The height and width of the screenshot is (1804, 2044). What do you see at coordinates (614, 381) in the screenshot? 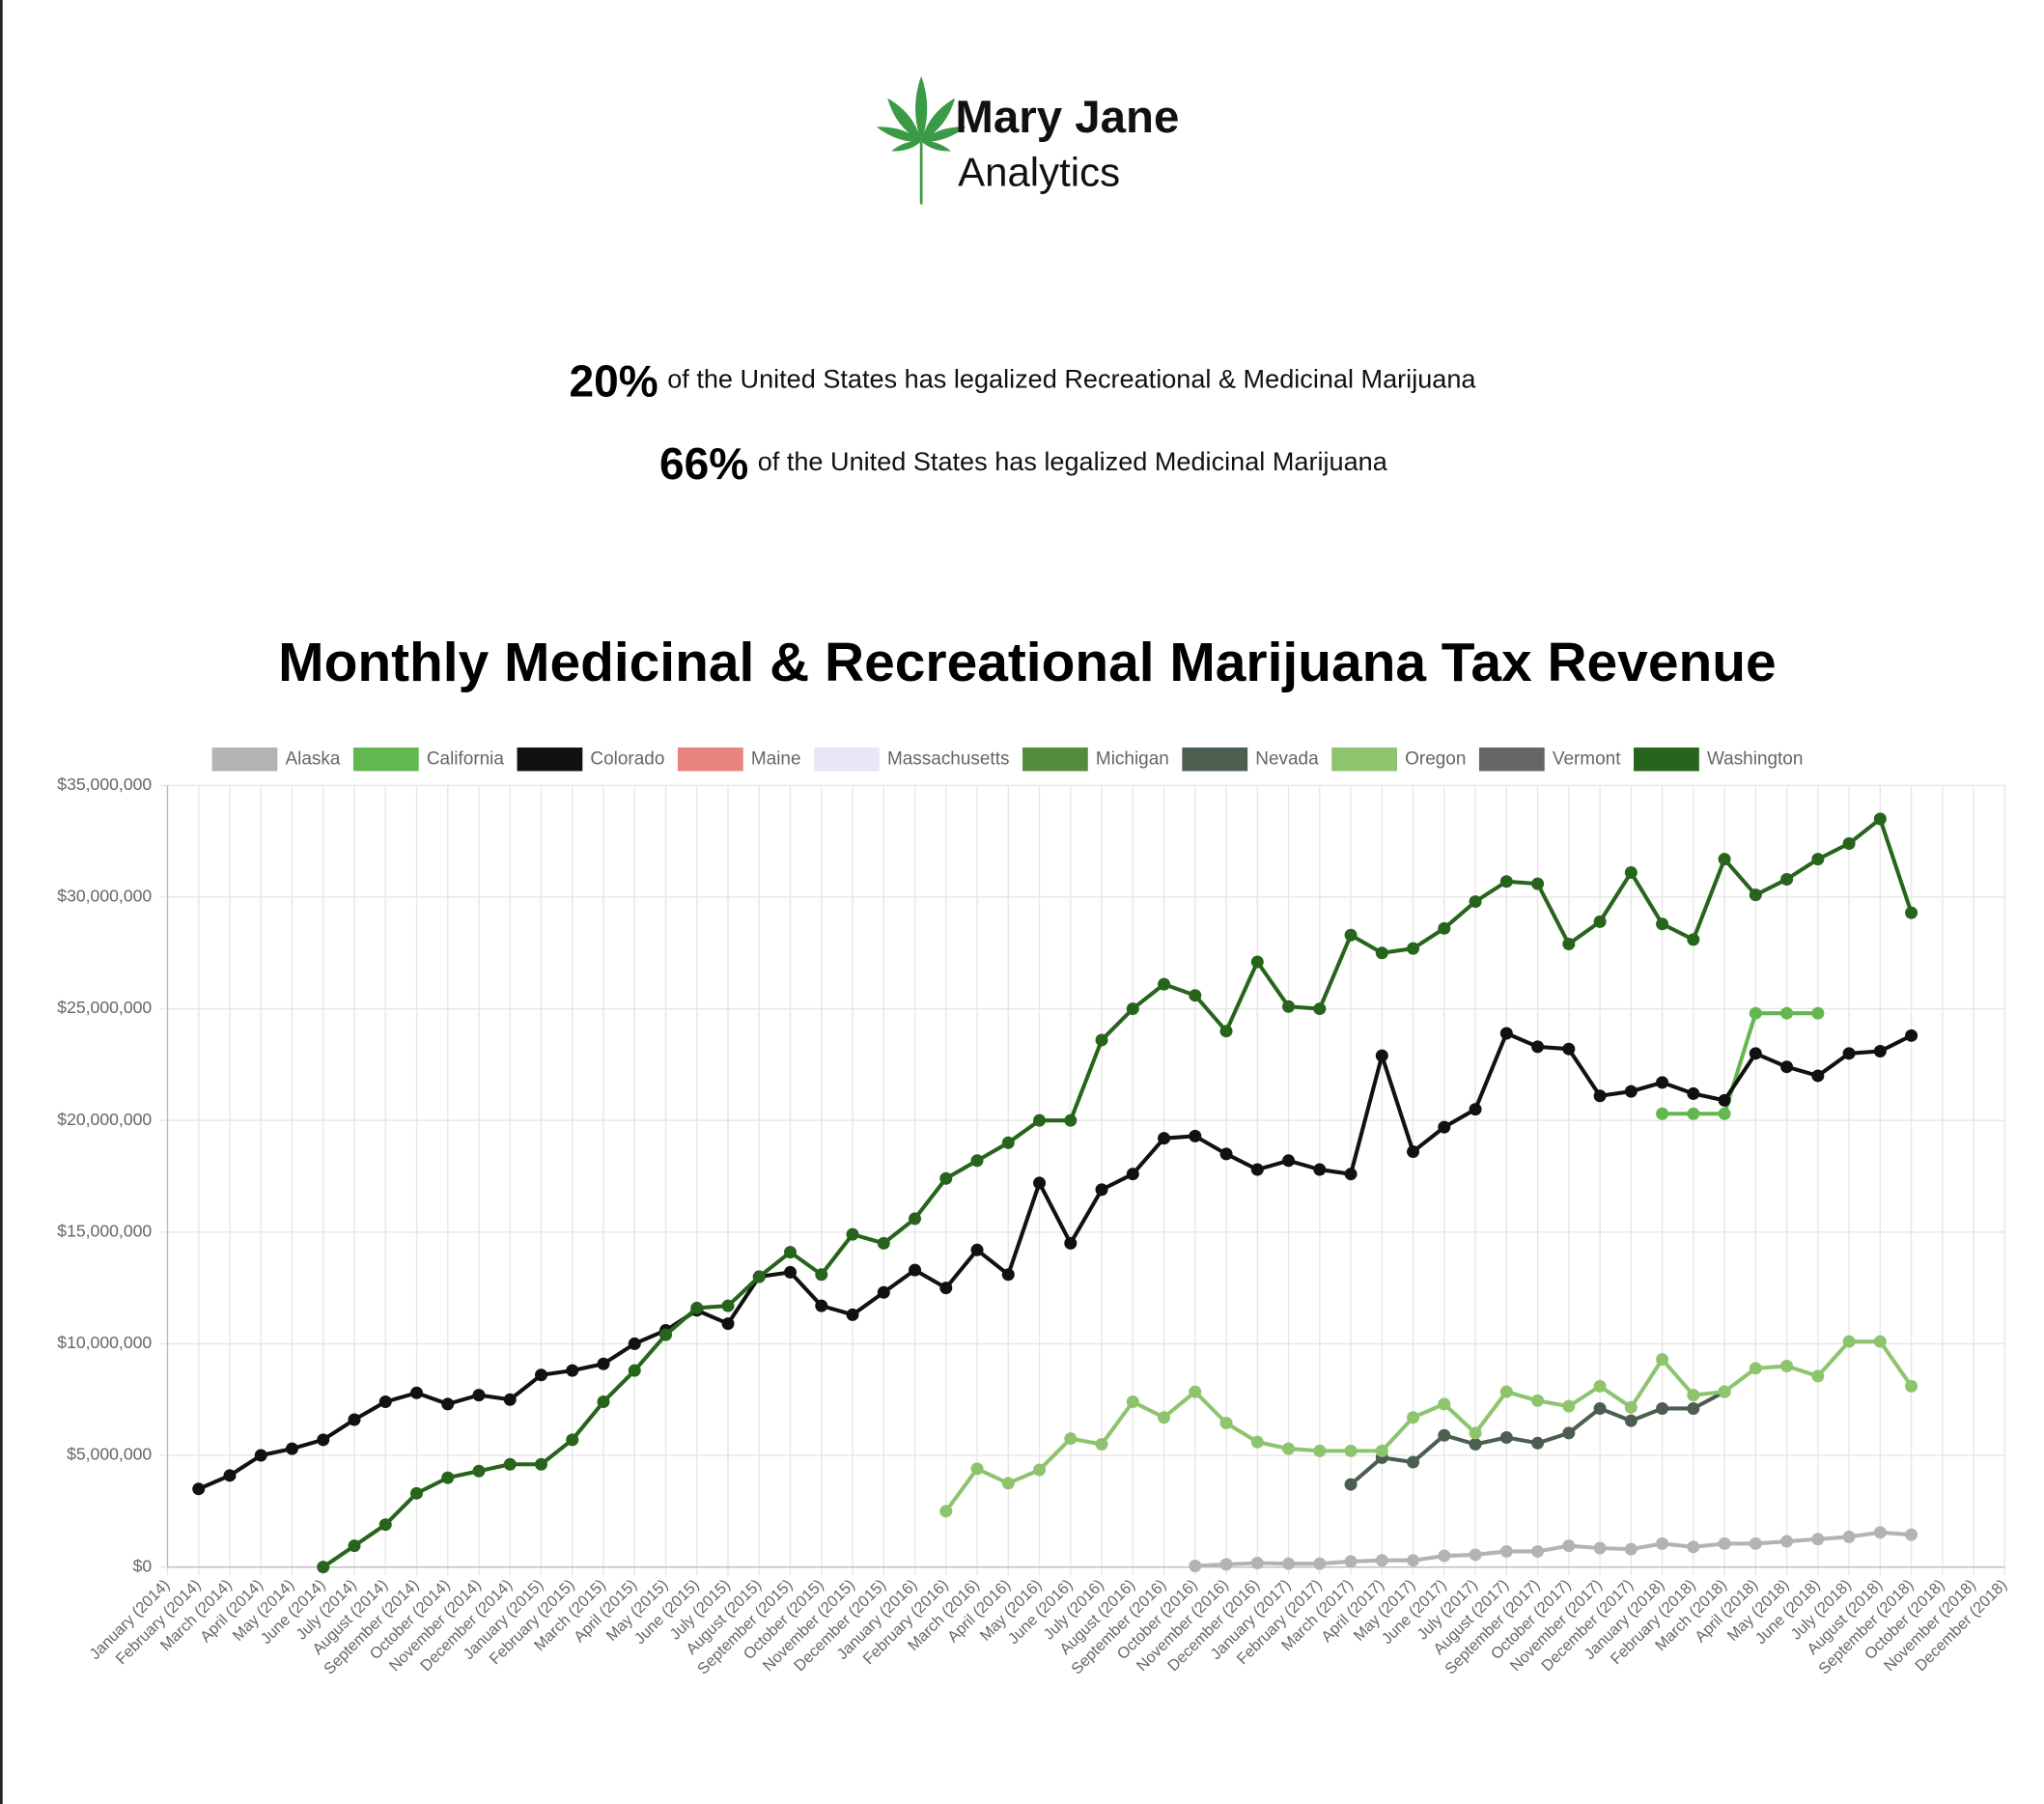
I see `stat-value: 20%` at bounding box center [614, 381].